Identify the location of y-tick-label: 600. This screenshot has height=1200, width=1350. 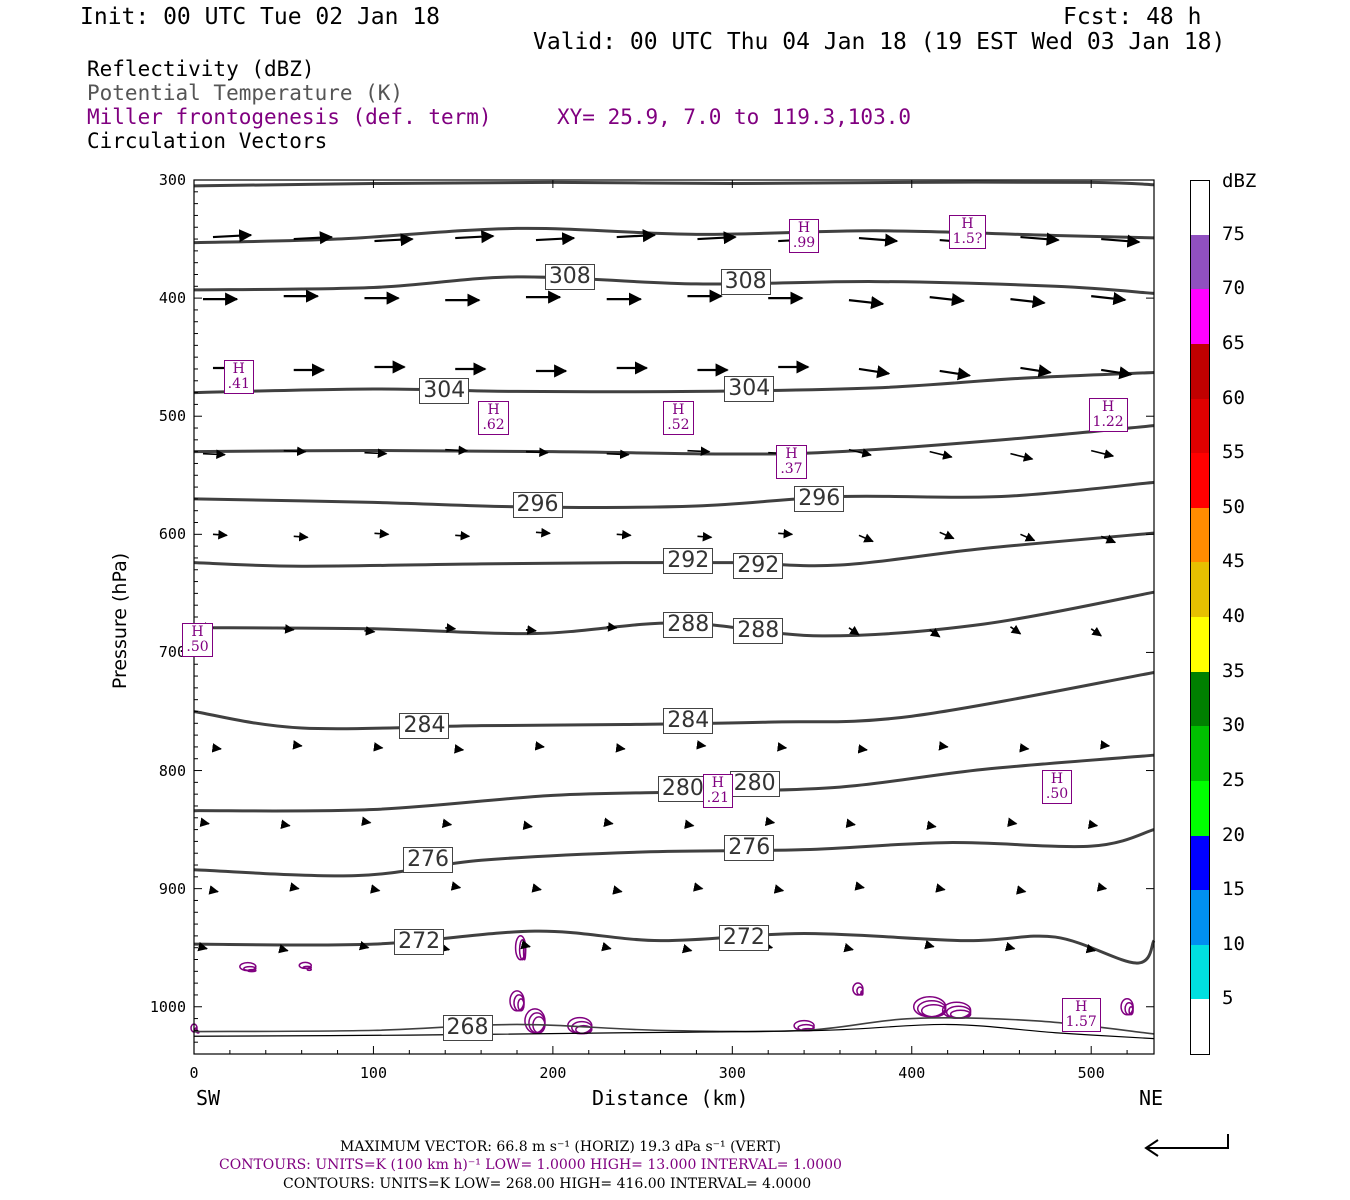
(172, 534).